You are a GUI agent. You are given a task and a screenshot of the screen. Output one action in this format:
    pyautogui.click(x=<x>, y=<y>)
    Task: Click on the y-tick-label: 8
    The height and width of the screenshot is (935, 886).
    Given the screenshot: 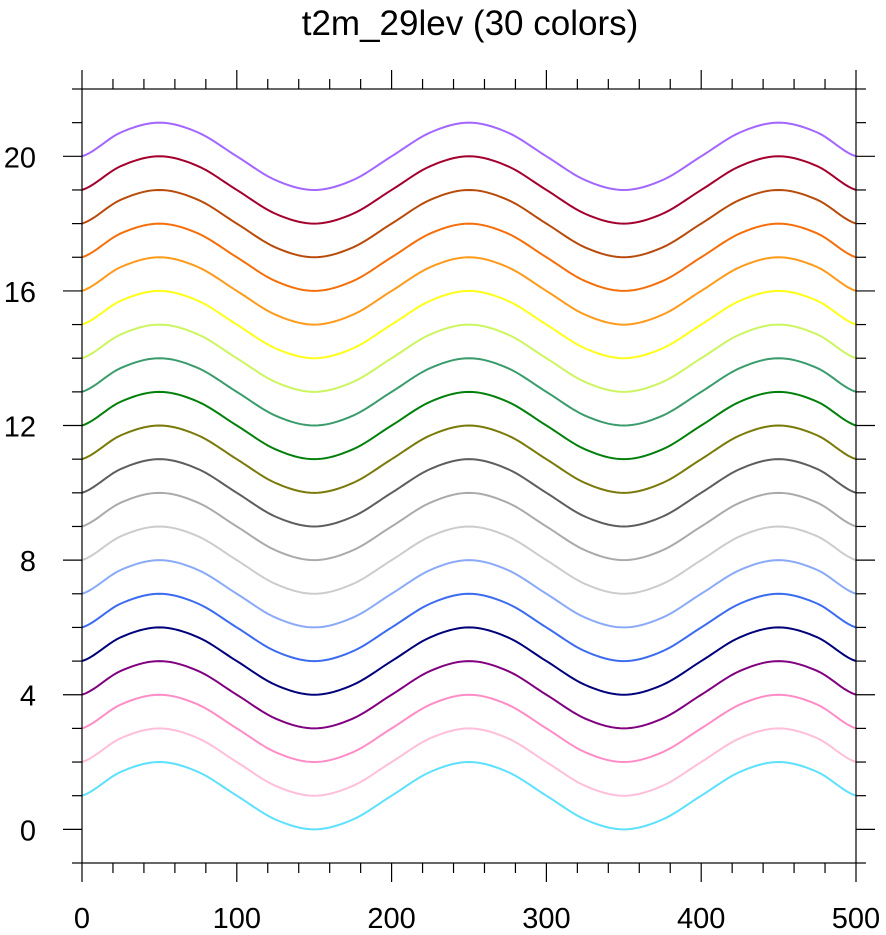 What is the action you would take?
    pyautogui.click(x=28, y=562)
    